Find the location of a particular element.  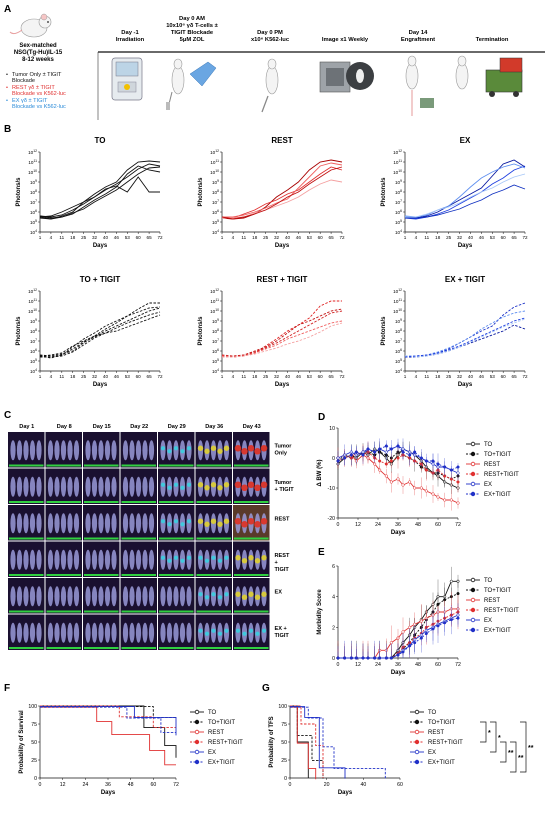

x-axis-label: Days is located at coordinates (108, 793).